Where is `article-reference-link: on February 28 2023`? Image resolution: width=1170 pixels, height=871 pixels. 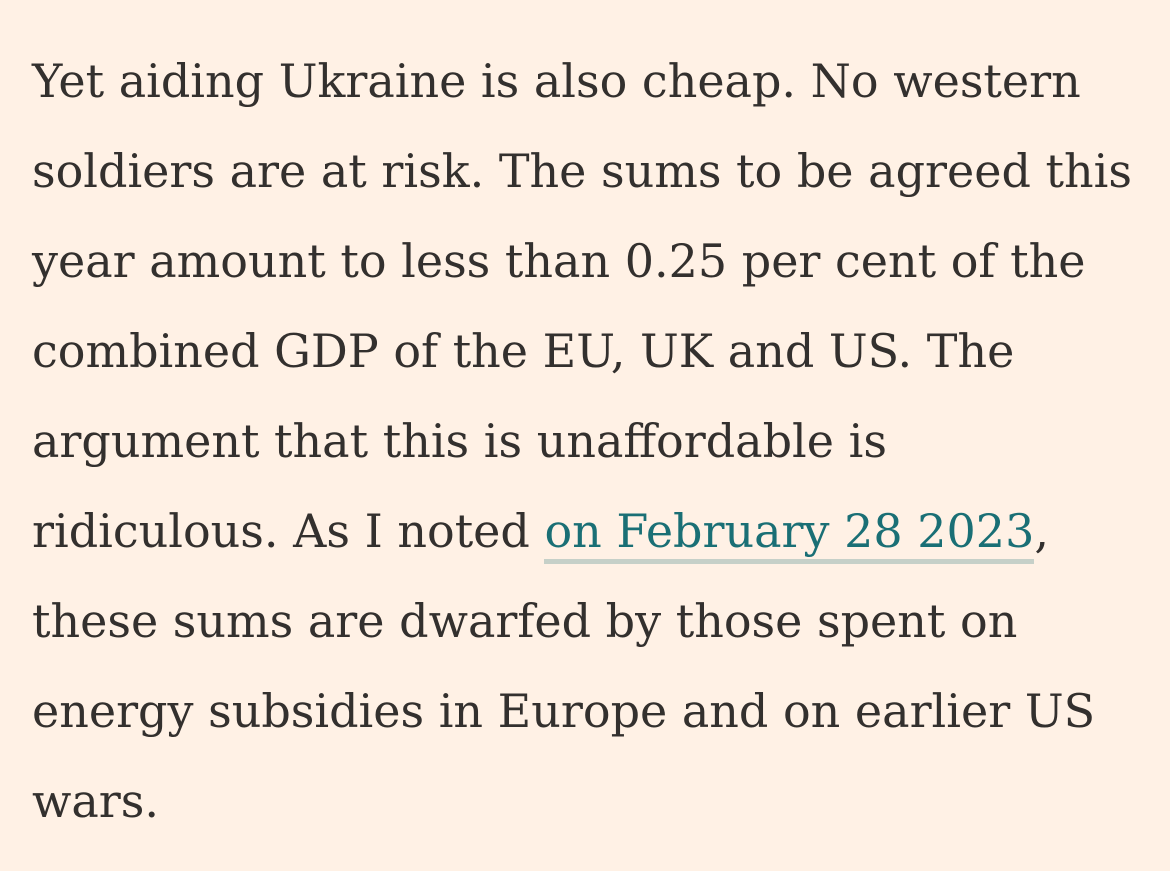 article-reference-link: on February 28 2023 is located at coordinates (789, 534).